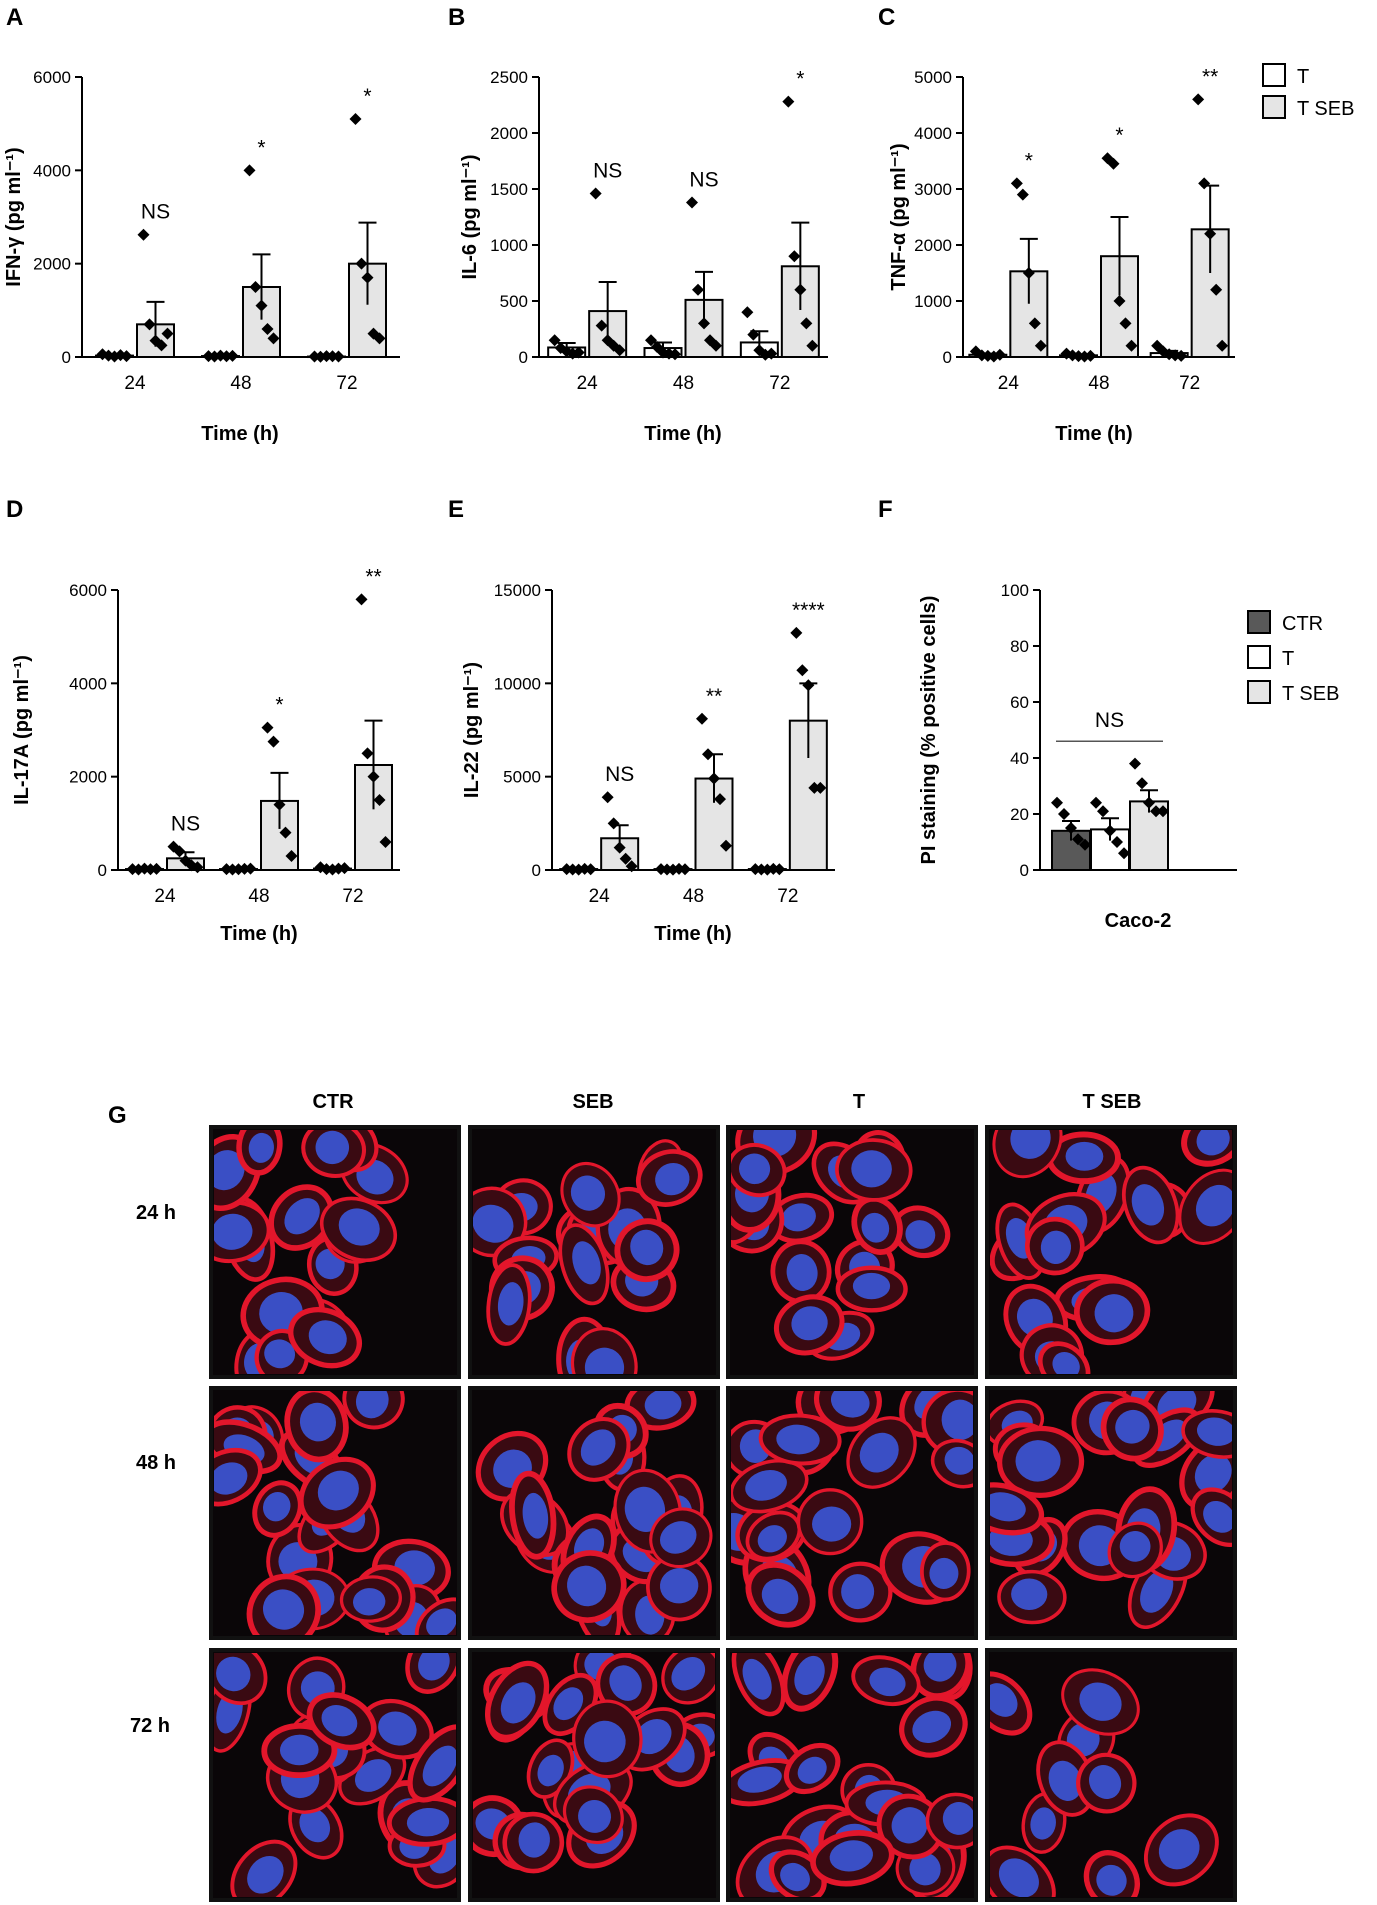 The height and width of the screenshot is (1905, 1377). Describe the element at coordinates (1019, 814) in the screenshot. I see `y-tick-label: 20` at that location.